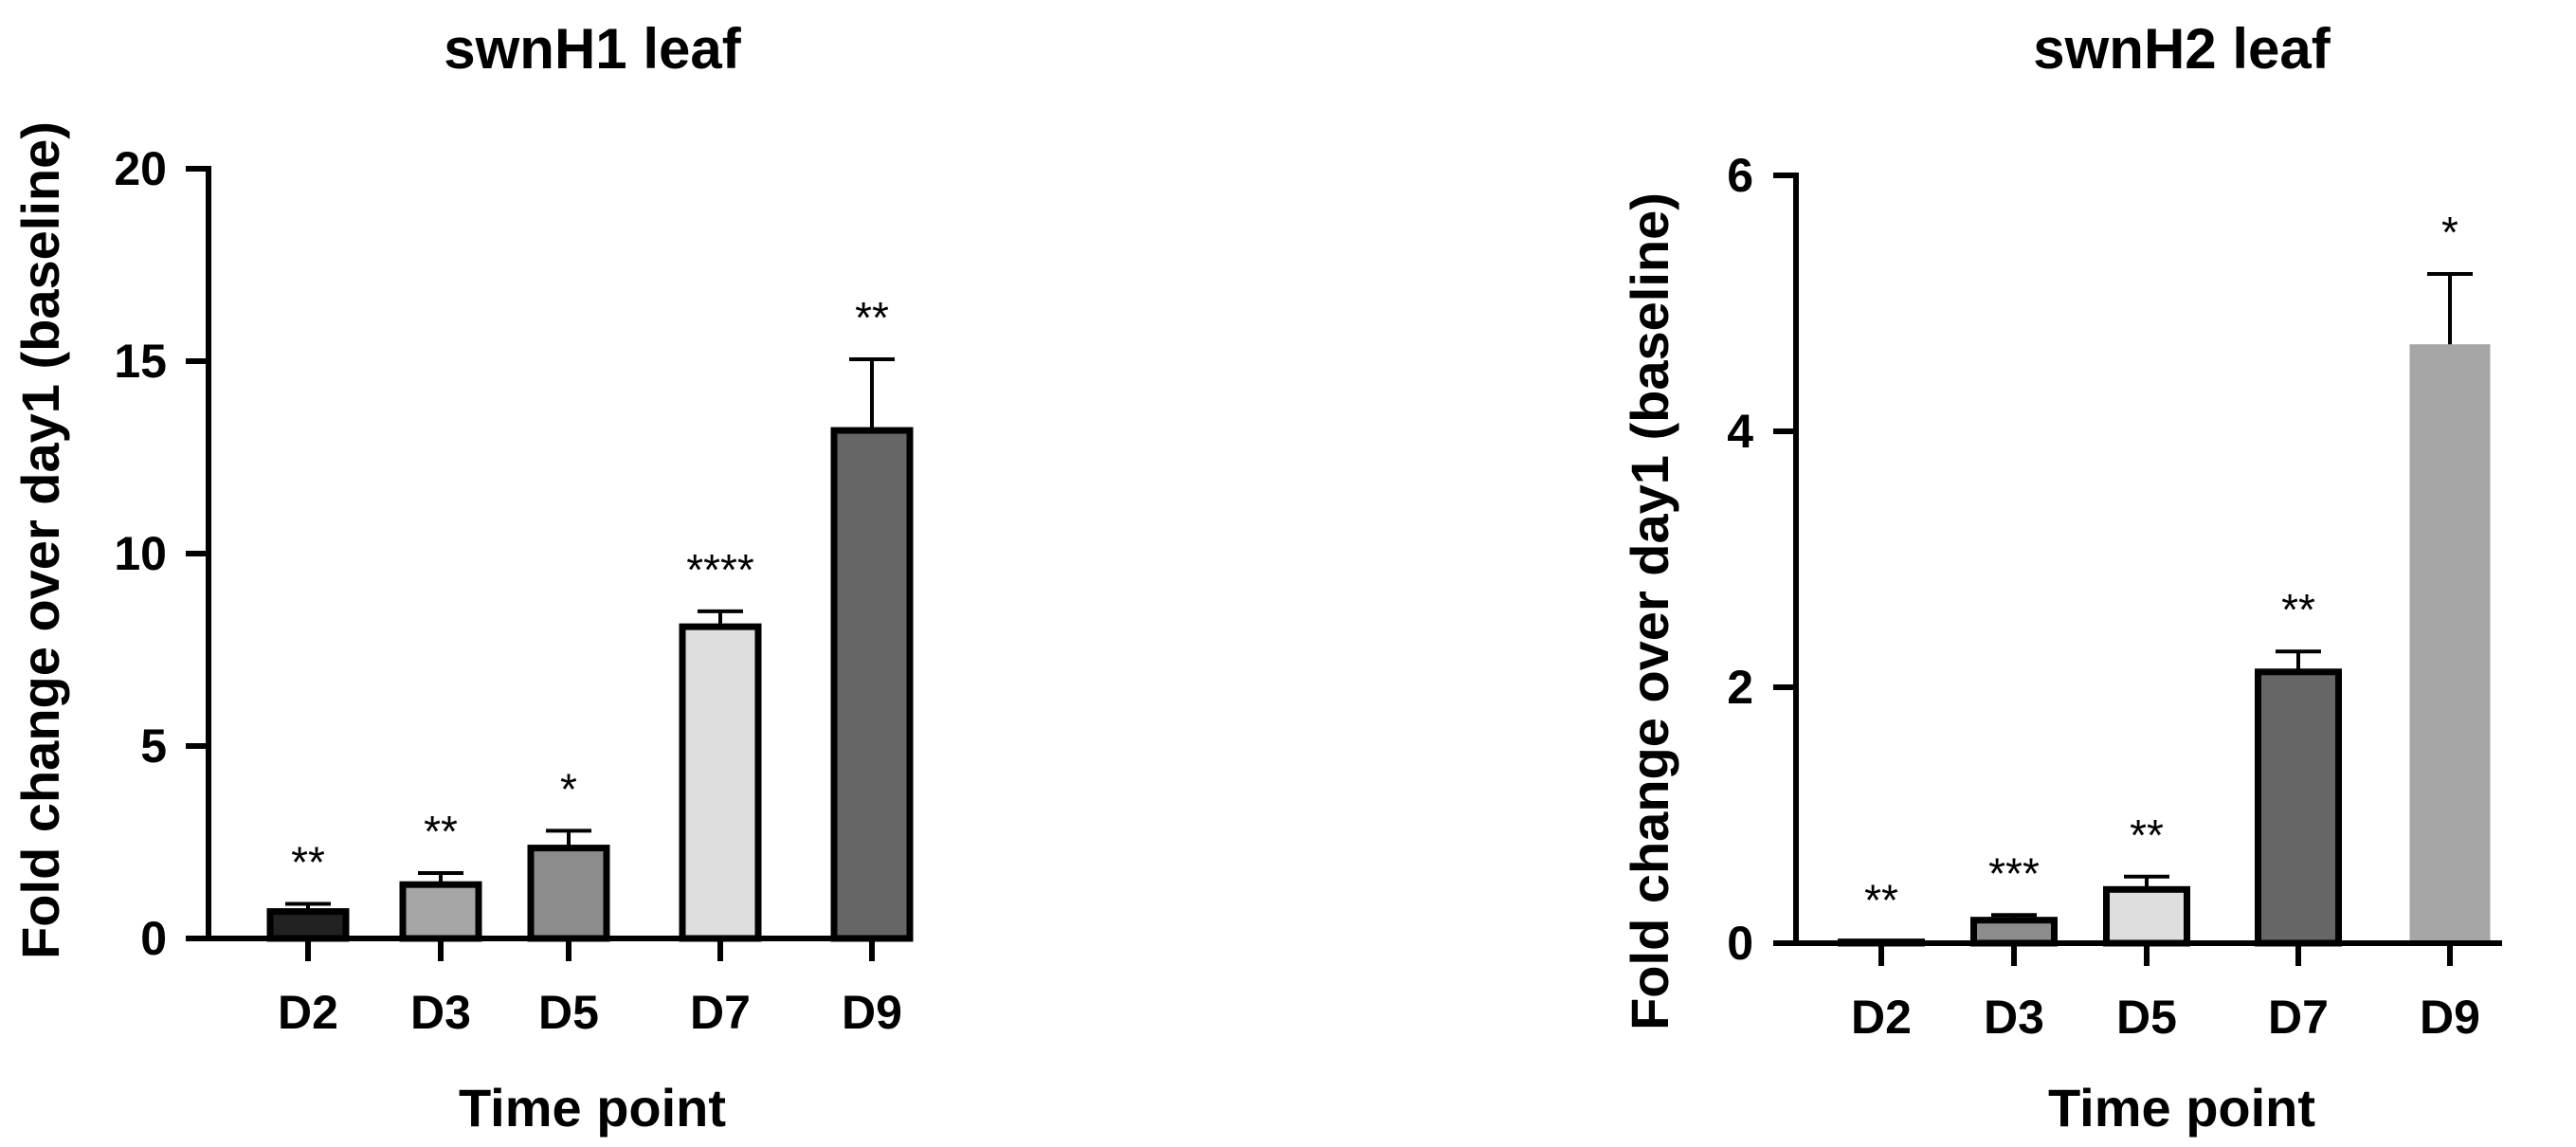 The width and height of the screenshot is (2576, 1147). Describe the element at coordinates (140, 361) in the screenshot. I see `y-tick-label: 15` at that location.